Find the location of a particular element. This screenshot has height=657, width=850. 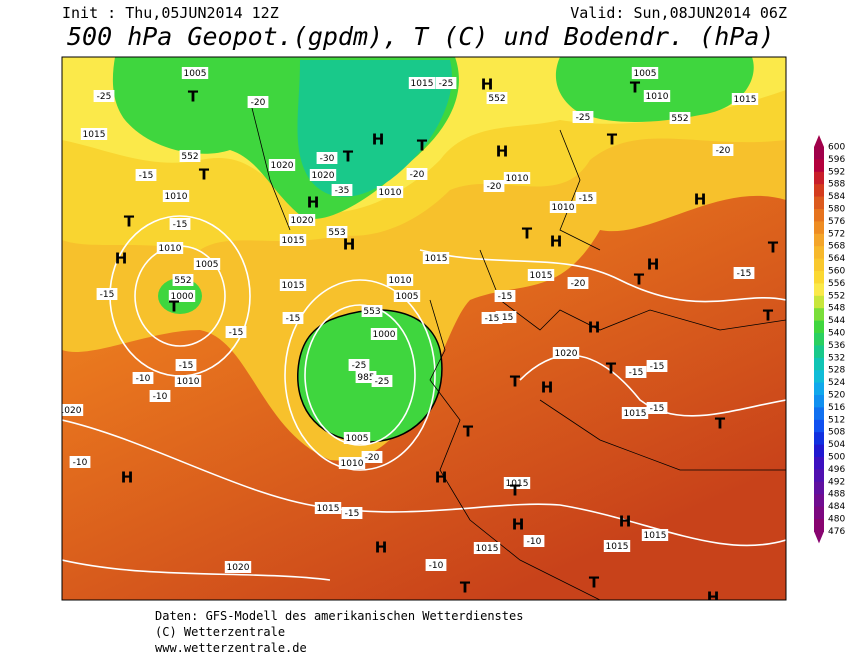

contour-label: -10 is located at coordinates (534, 542).